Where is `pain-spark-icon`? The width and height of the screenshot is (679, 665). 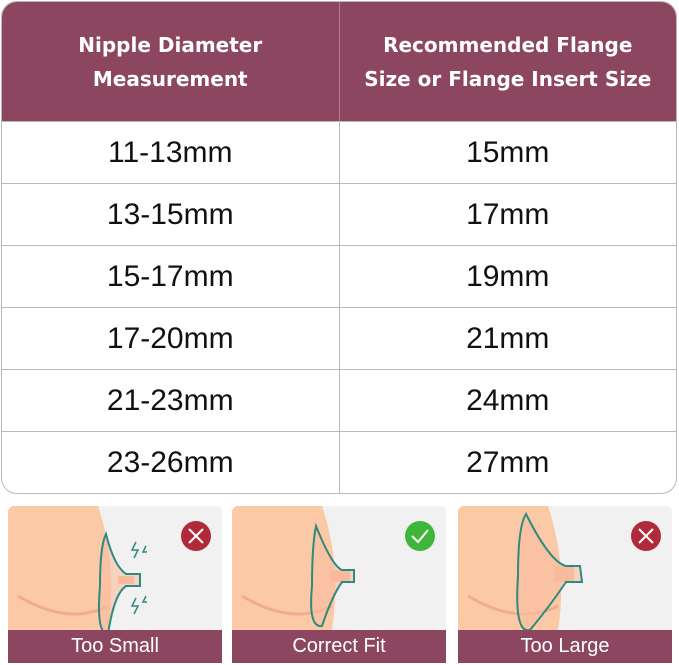
pain-spark-icon is located at coordinates (138, 578).